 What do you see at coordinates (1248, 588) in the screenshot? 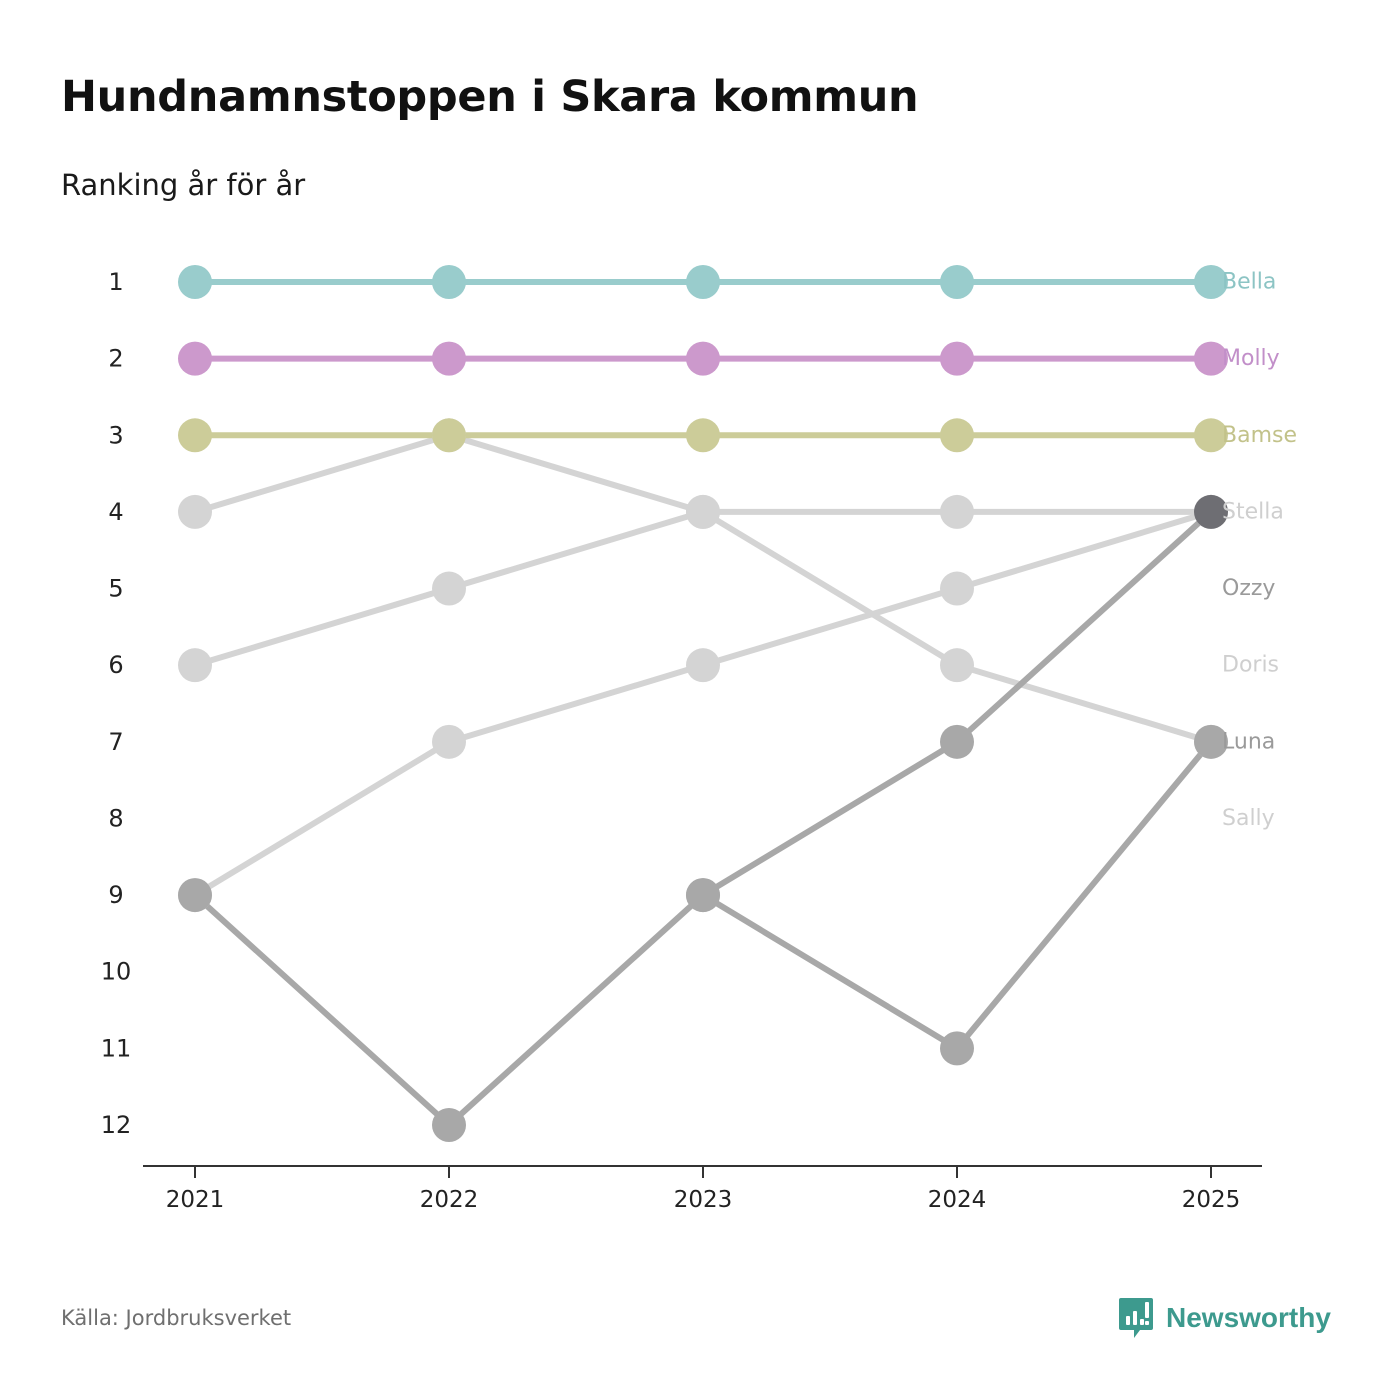
I see `end-label-ozzy: Ozzy` at bounding box center [1248, 588].